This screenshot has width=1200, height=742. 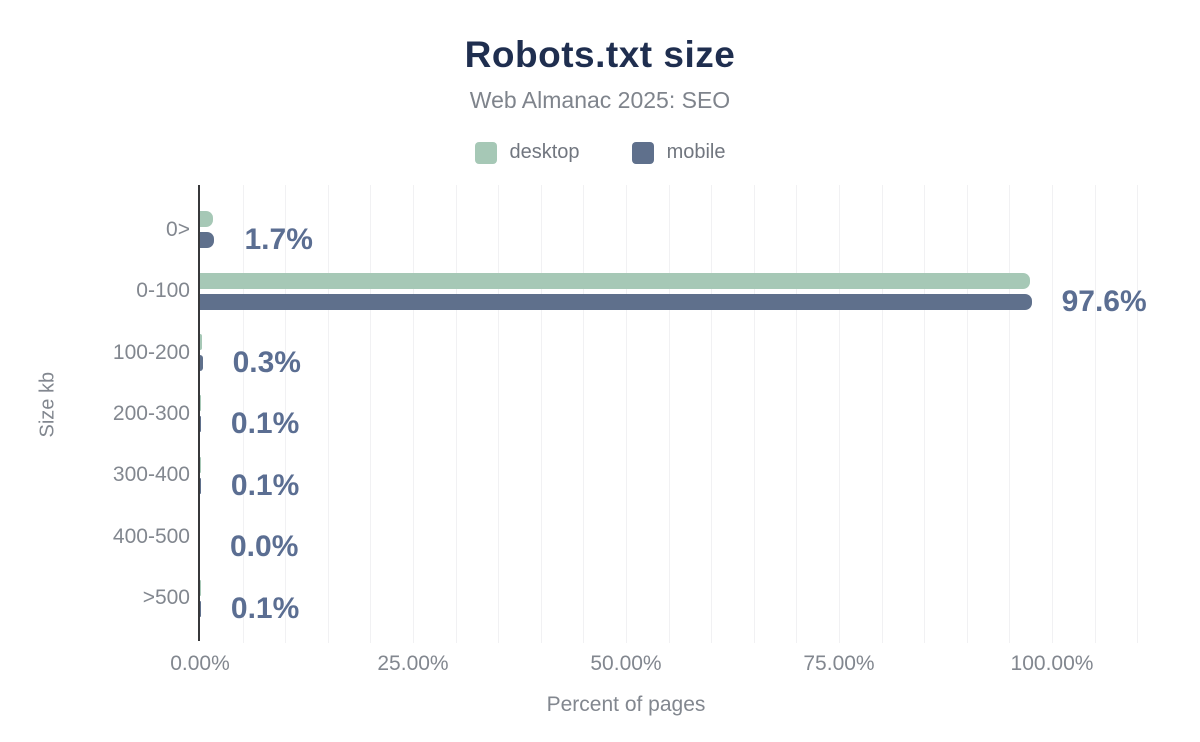 What do you see at coordinates (600, 54) in the screenshot?
I see `chart-title: Robots.txt size` at bounding box center [600, 54].